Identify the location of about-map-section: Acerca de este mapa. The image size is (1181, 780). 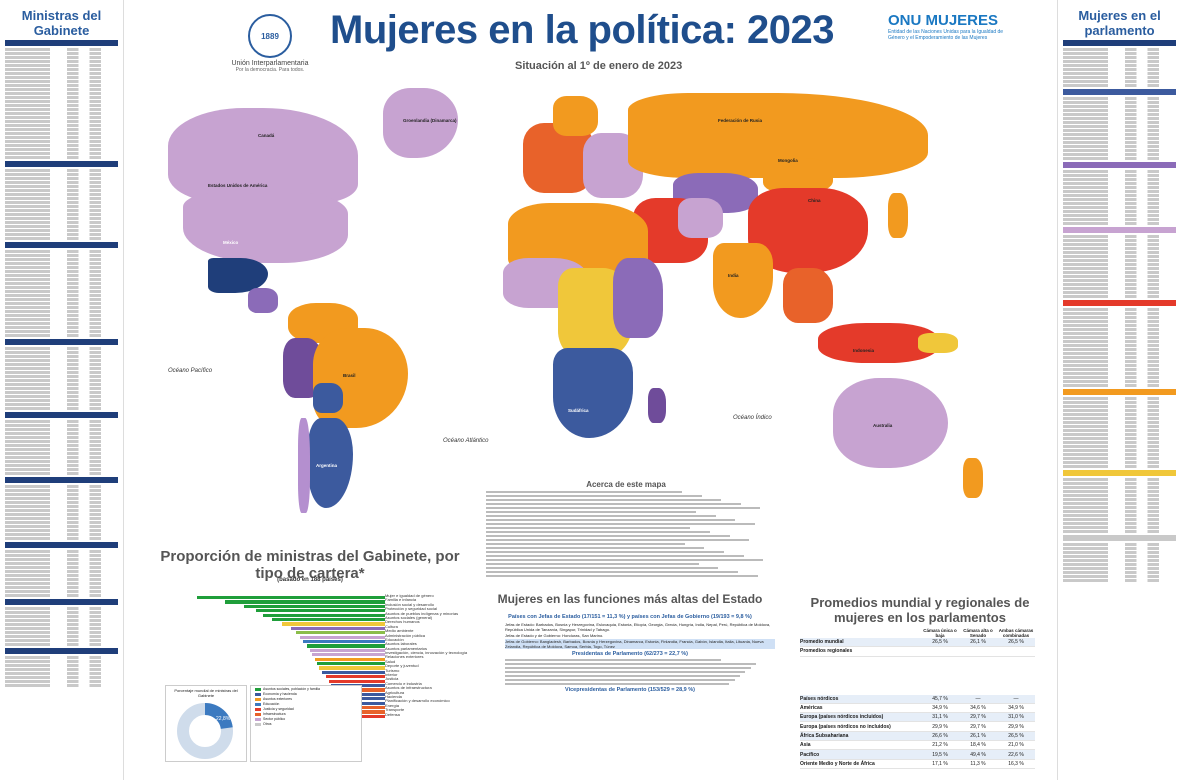
(626, 529).